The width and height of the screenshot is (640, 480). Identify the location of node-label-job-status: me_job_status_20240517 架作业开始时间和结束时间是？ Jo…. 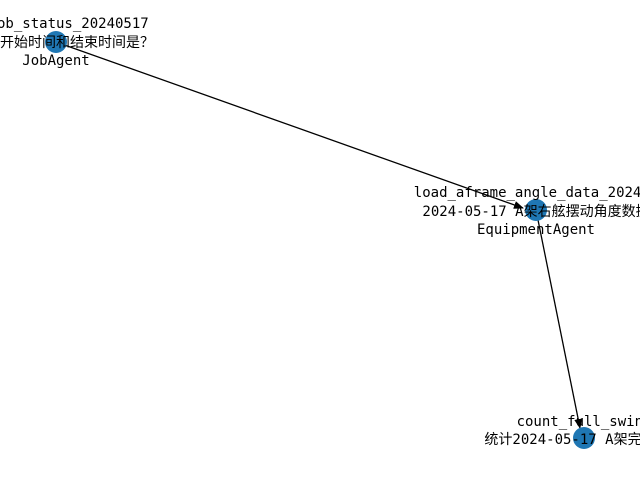
(77, 42).